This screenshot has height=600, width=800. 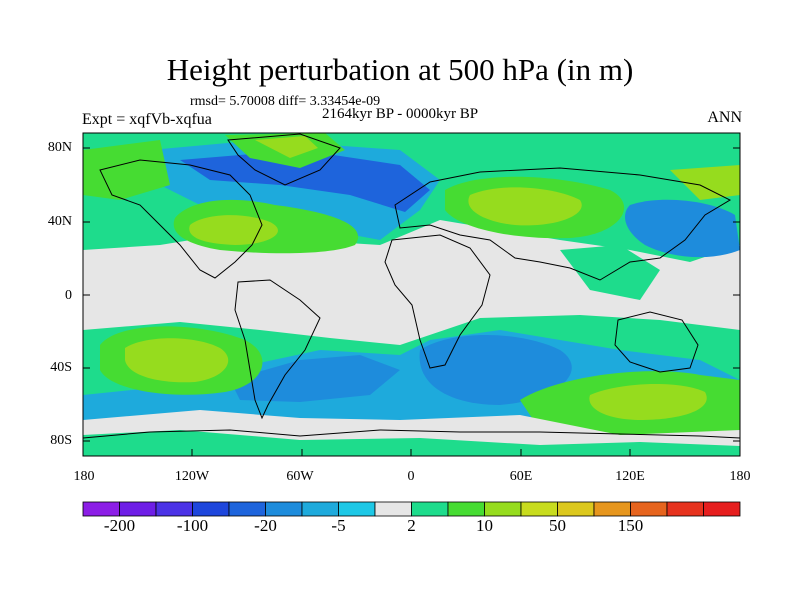 What do you see at coordinates (411, 525) in the screenshot?
I see `colorbar-label: 2` at bounding box center [411, 525].